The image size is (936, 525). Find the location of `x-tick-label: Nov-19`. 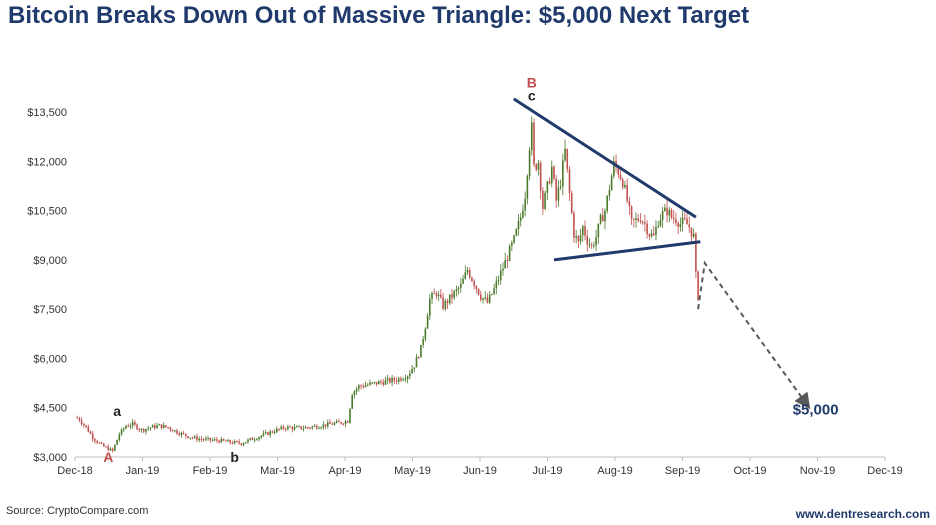

x-tick-label: Nov-19 is located at coordinates (817, 471).